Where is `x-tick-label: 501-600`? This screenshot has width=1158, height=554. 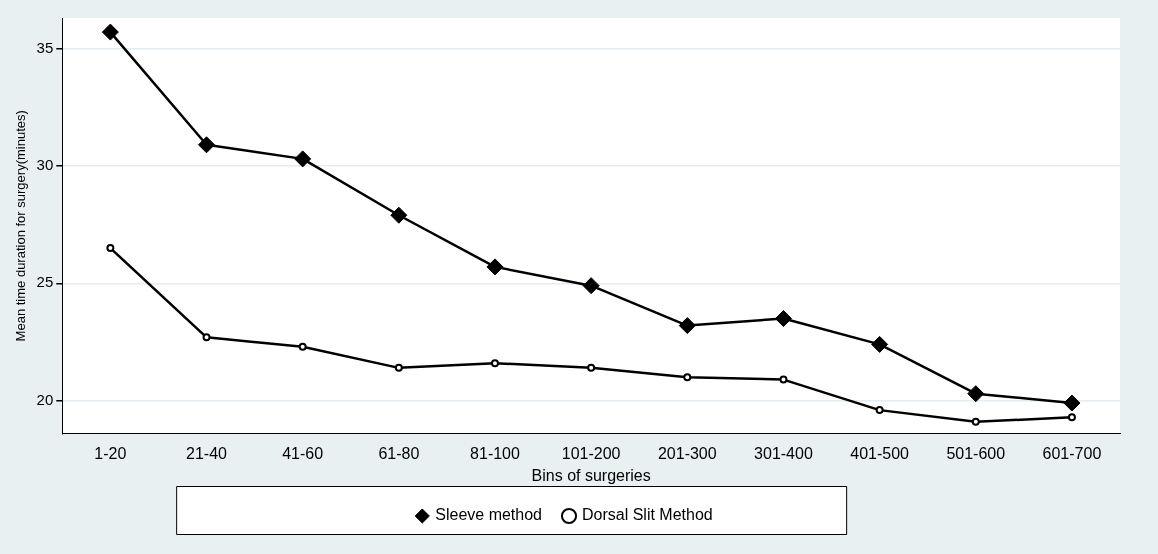 x-tick-label: 501-600 is located at coordinates (976, 453).